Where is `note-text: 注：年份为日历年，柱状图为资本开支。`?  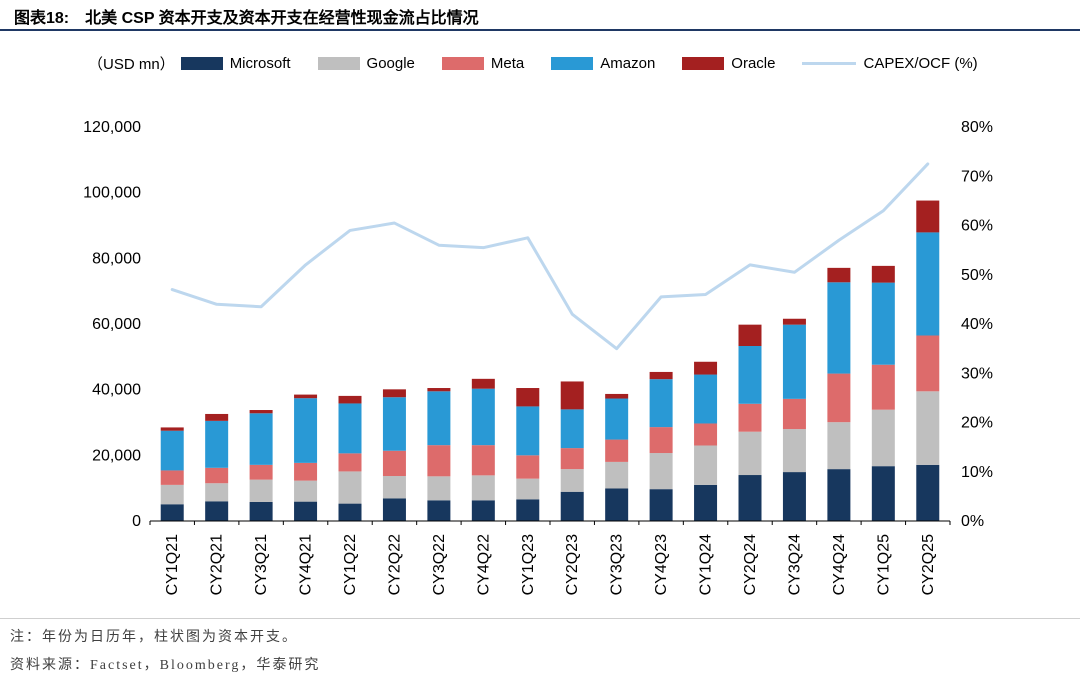 note-text: 注：年份为日历年，柱状图为资本开支。 is located at coordinates (154, 637).